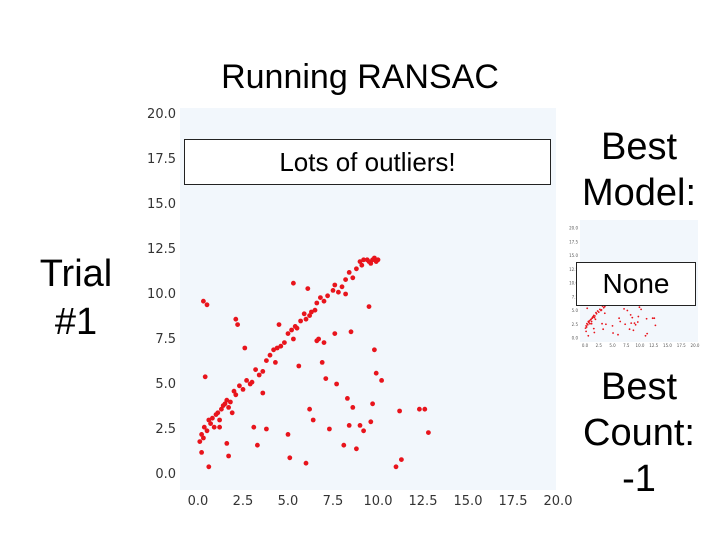 This screenshot has width=720, height=540. What do you see at coordinates (573, 241) in the screenshot?
I see `mini-y-tick-label: 17.5` at bounding box center [573, 241].